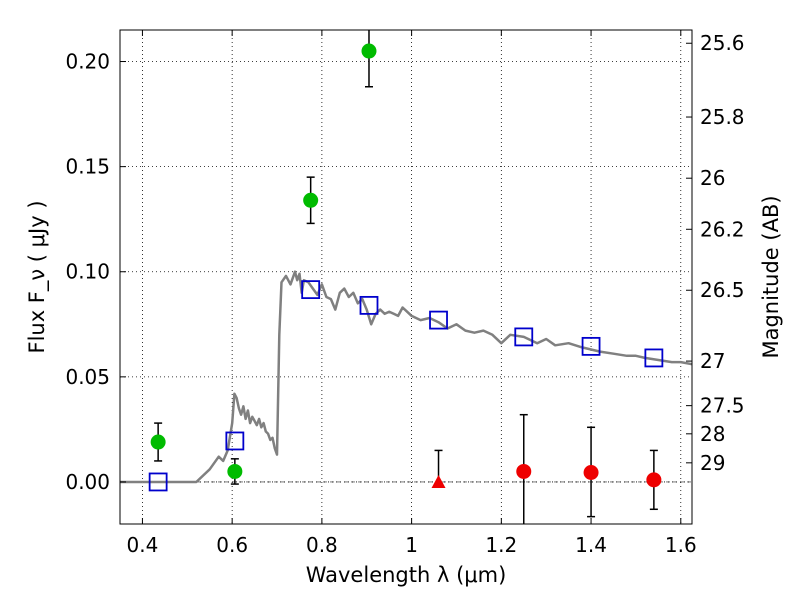 The width and height of the screenshot is (800, 600). I want to click on right-tick-label: 26.5, so click(722, 290).